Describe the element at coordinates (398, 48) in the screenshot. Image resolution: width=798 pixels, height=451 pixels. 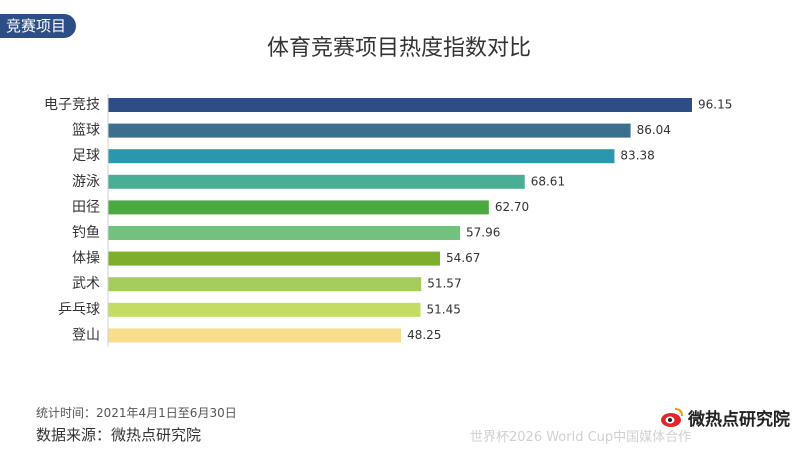
I see `chart-title: 体育竞赛项目热度指数对比` at that location.